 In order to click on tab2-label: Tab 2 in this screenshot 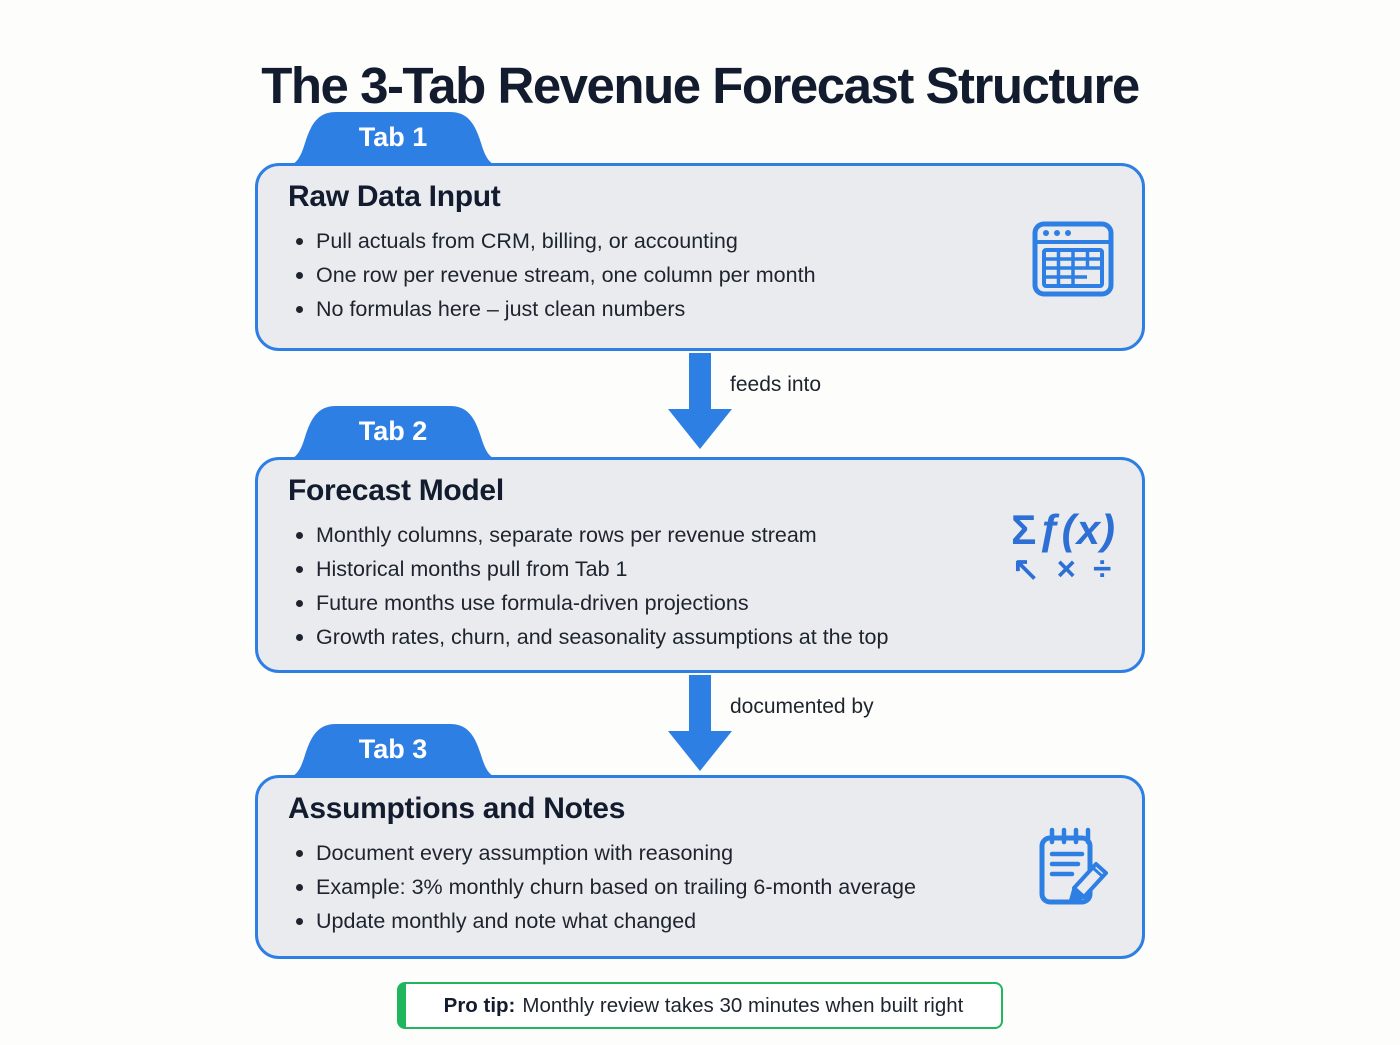, I will do `click(393, 431)`.